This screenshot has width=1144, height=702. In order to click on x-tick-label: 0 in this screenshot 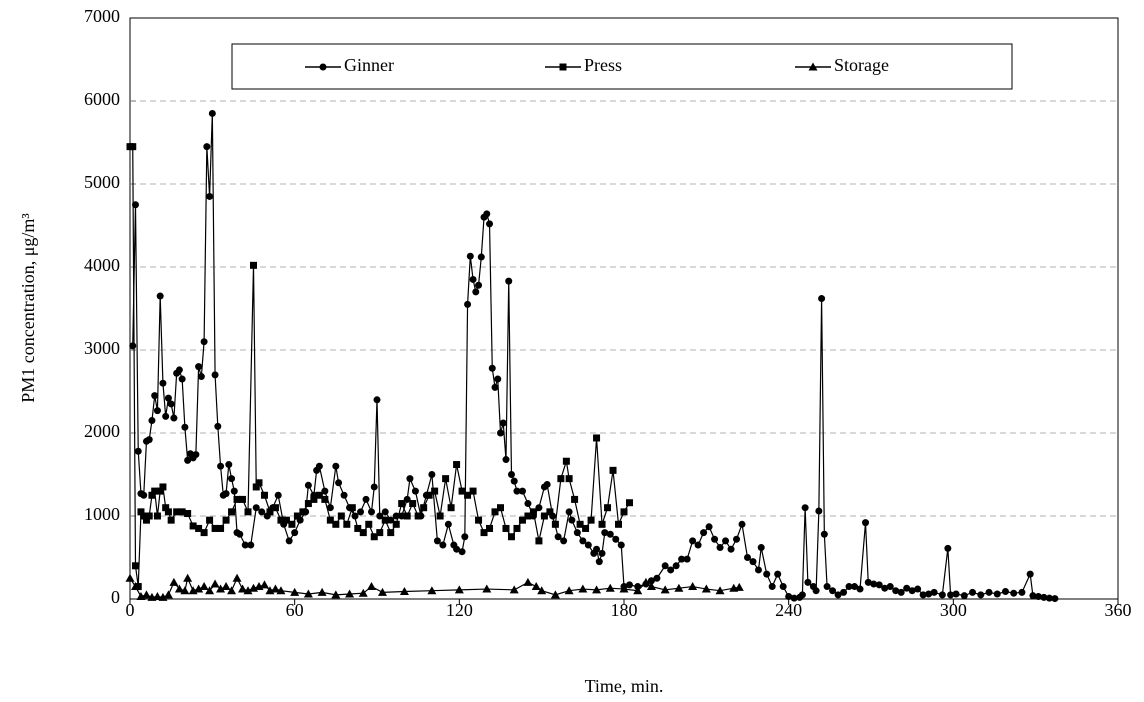, I will do `click(130, 610)`.